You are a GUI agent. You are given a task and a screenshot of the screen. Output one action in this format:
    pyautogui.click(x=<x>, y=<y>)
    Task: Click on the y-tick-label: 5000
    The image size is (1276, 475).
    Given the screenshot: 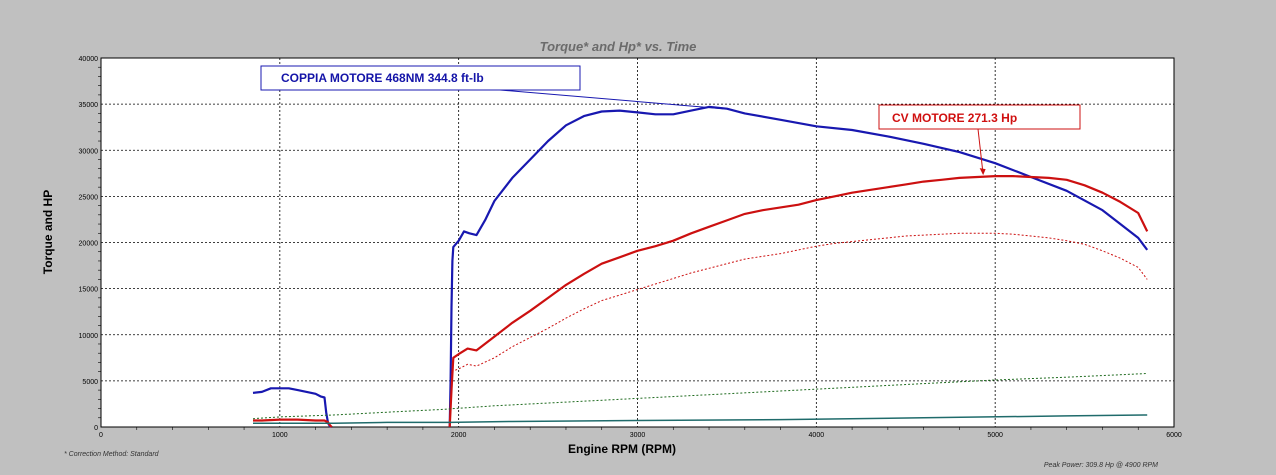 What is the action you would take?
    pyautogui.click(x=90, y=382)
    